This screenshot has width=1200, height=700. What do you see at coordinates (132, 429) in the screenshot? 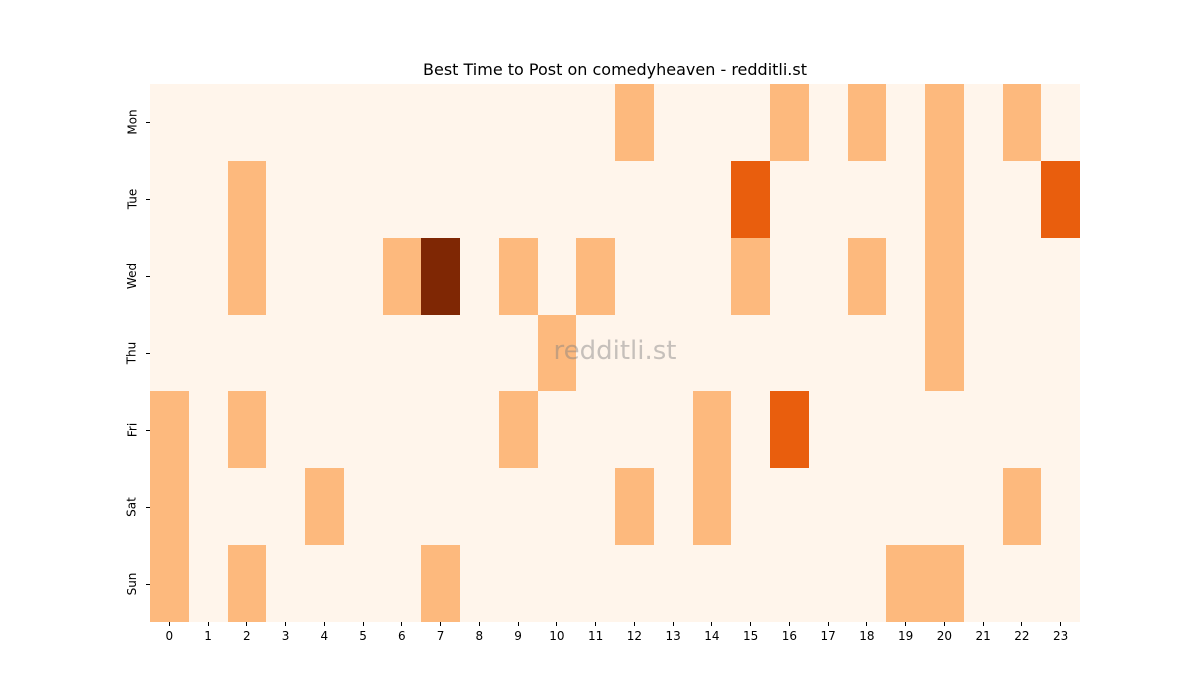
I see `y-tick-label: Fri` at bounding box center [132, 429].